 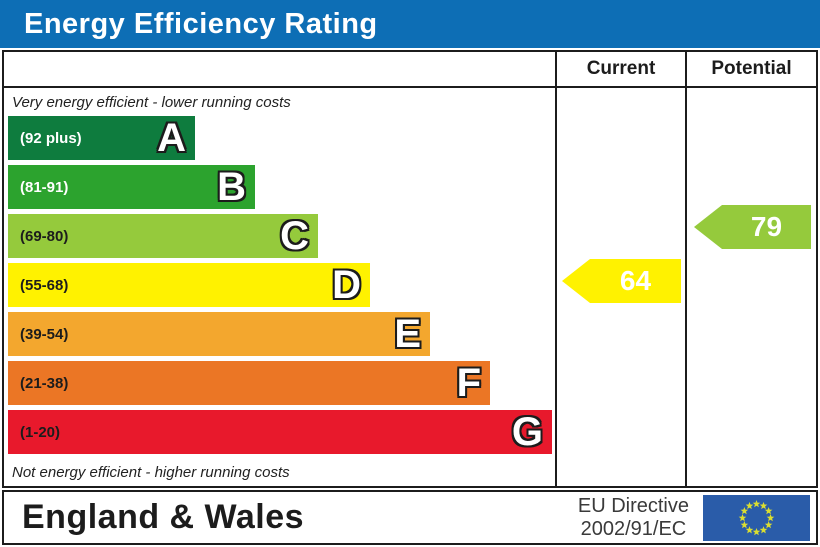 I want to click on band-e-letter: E, so click(x=407, y=334).